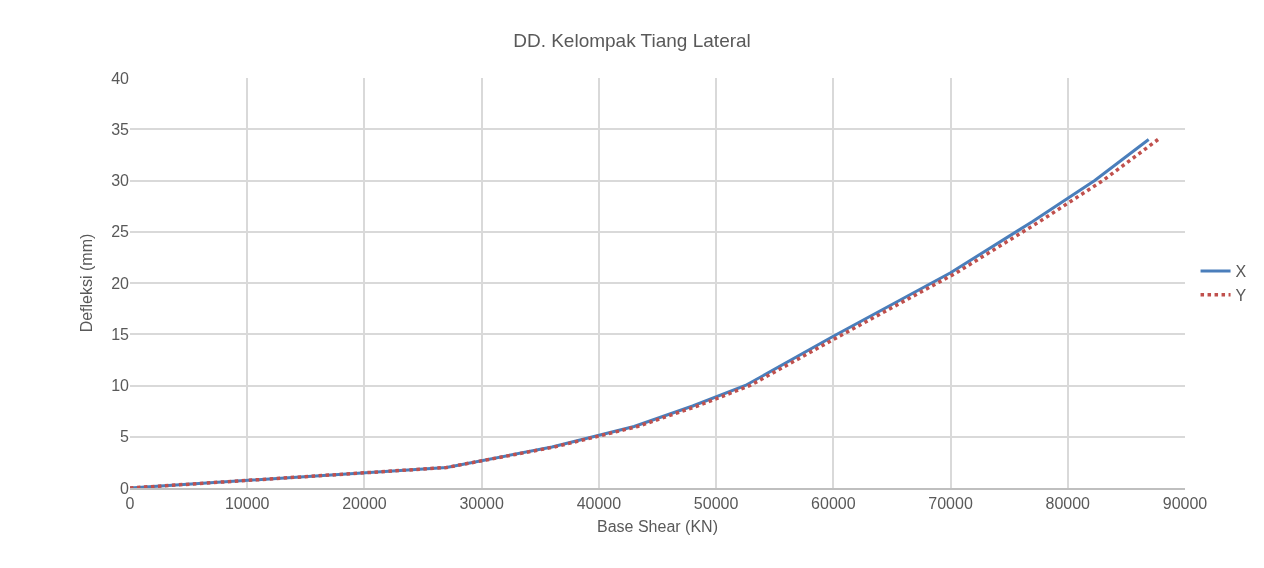 This screenshot has height=568, width=1264. I want to click on x-tick-label: 10000, so click(247, 503).